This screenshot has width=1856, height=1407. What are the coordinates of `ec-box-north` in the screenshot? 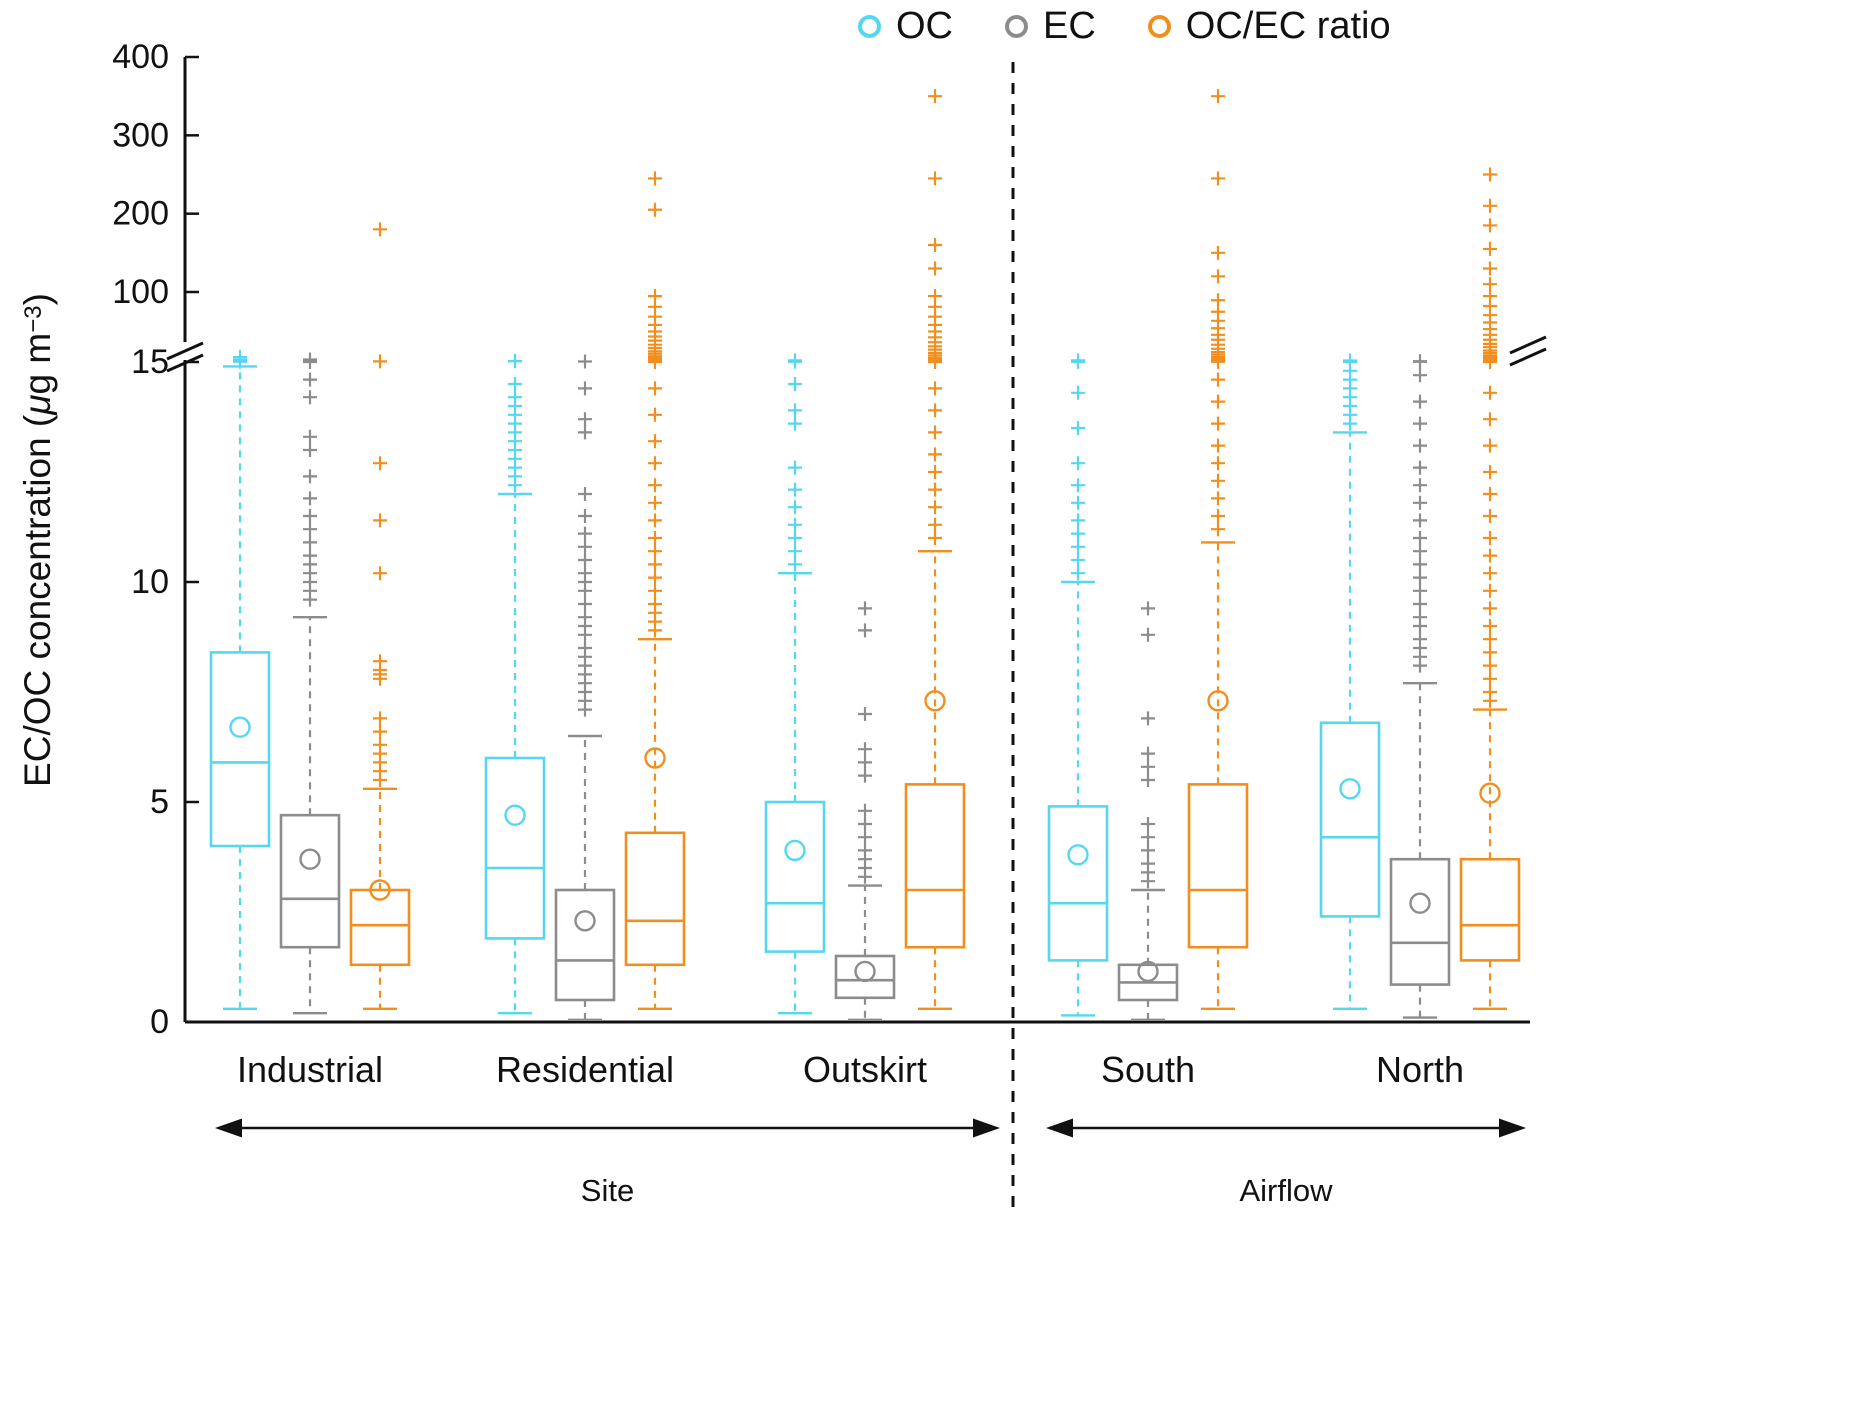 It's located at (1420, 686).